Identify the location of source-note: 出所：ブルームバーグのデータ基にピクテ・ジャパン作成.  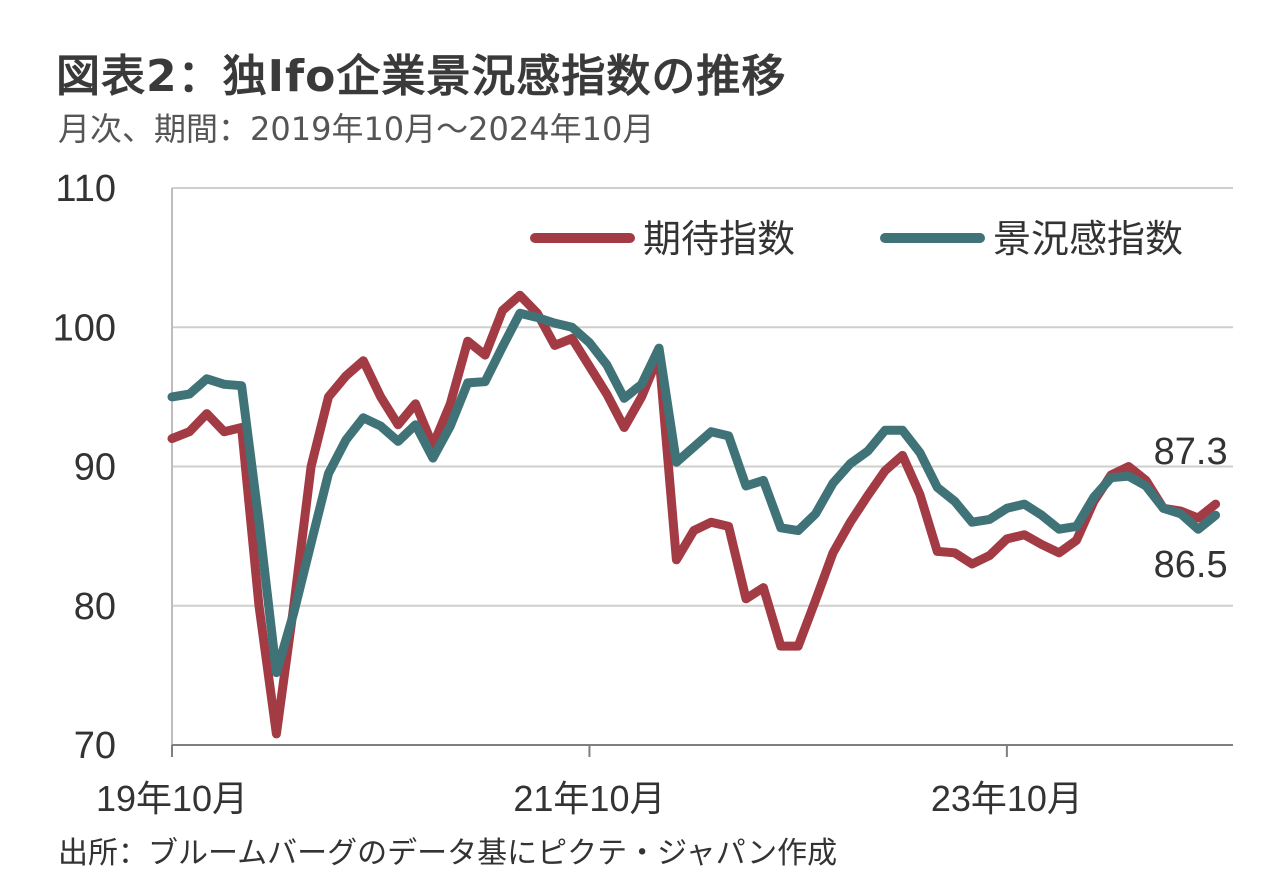
(448, 853).